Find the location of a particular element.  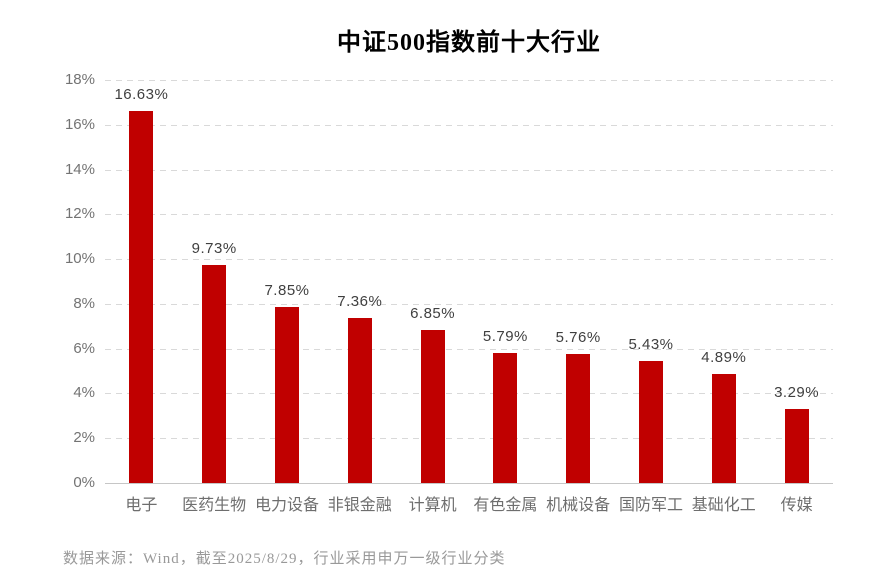

y-axis-tick-label: 16% is located at coordinates (79, 124).